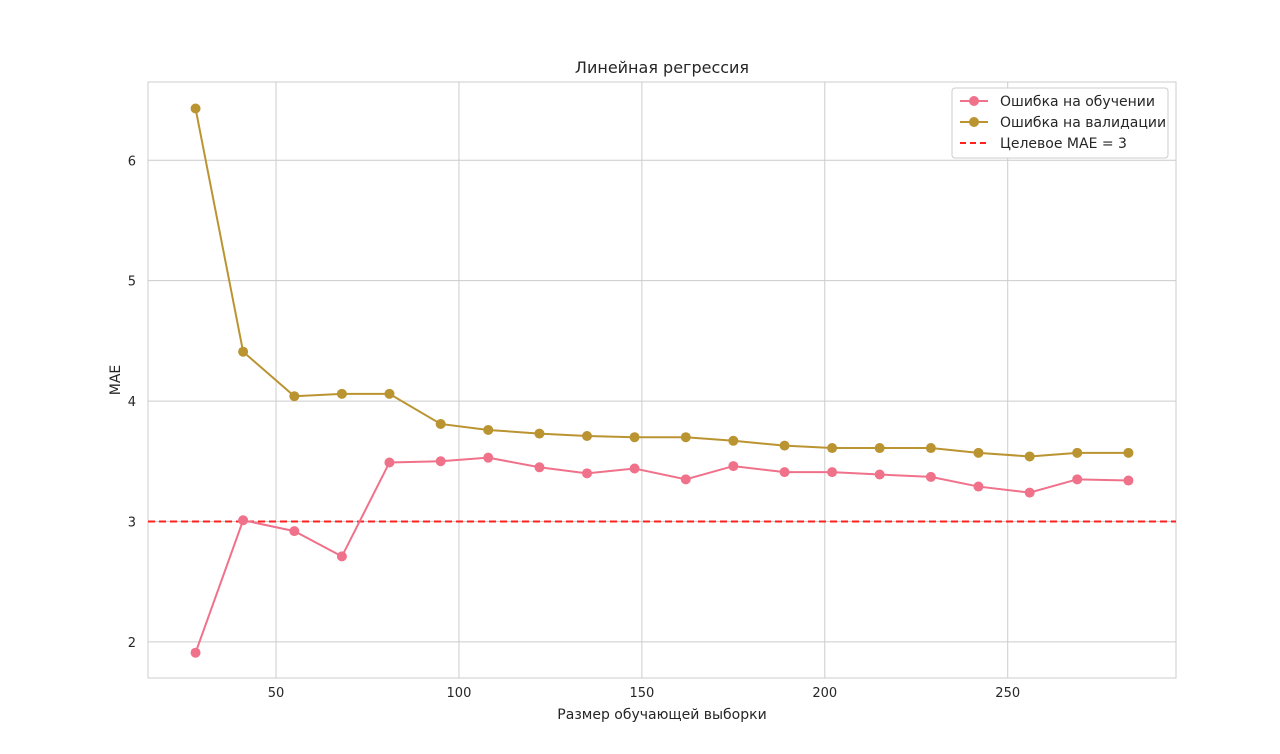 The image size is (1280, 754). I want to click on x-tick-label: 250, so click(1007, 693).